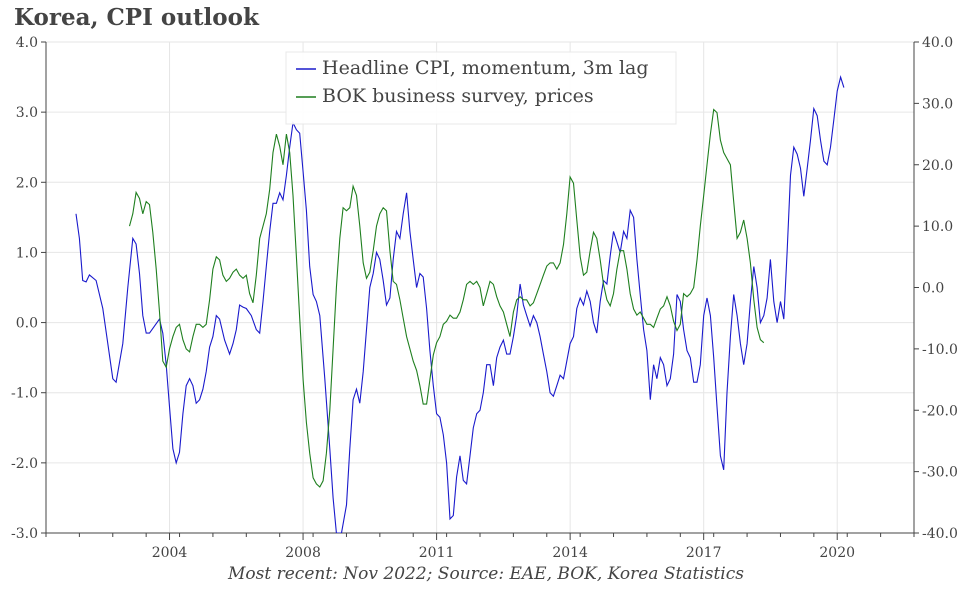 The width and height of the screenshot is (972, 589). I want to click on legend-box, so click(481, 88).